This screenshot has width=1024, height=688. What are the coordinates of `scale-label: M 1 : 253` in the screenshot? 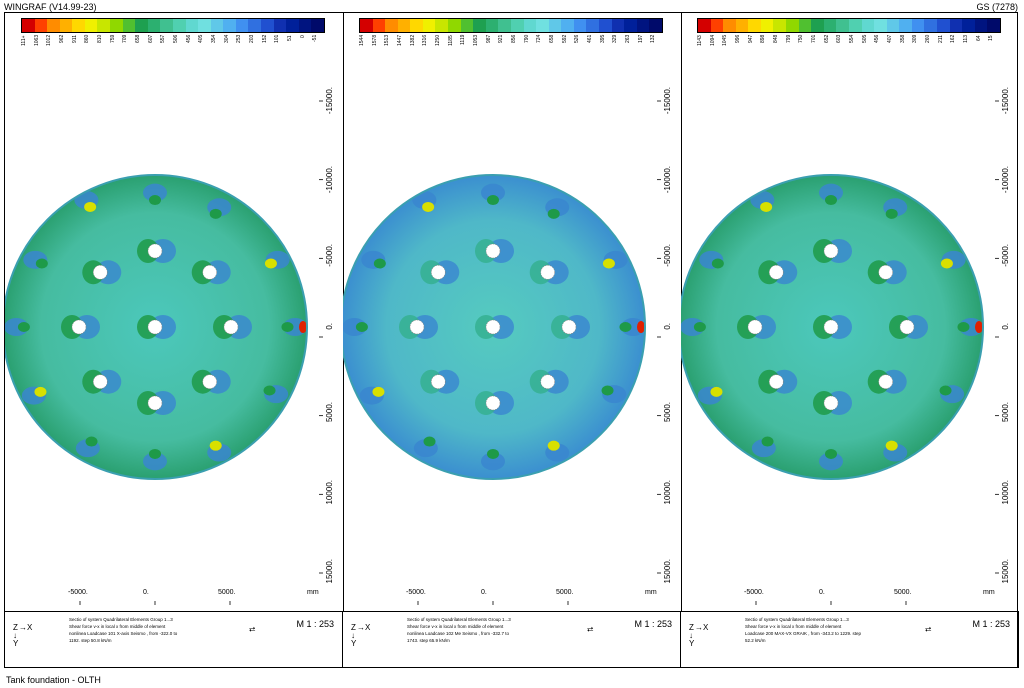 It's located at (653, 624).